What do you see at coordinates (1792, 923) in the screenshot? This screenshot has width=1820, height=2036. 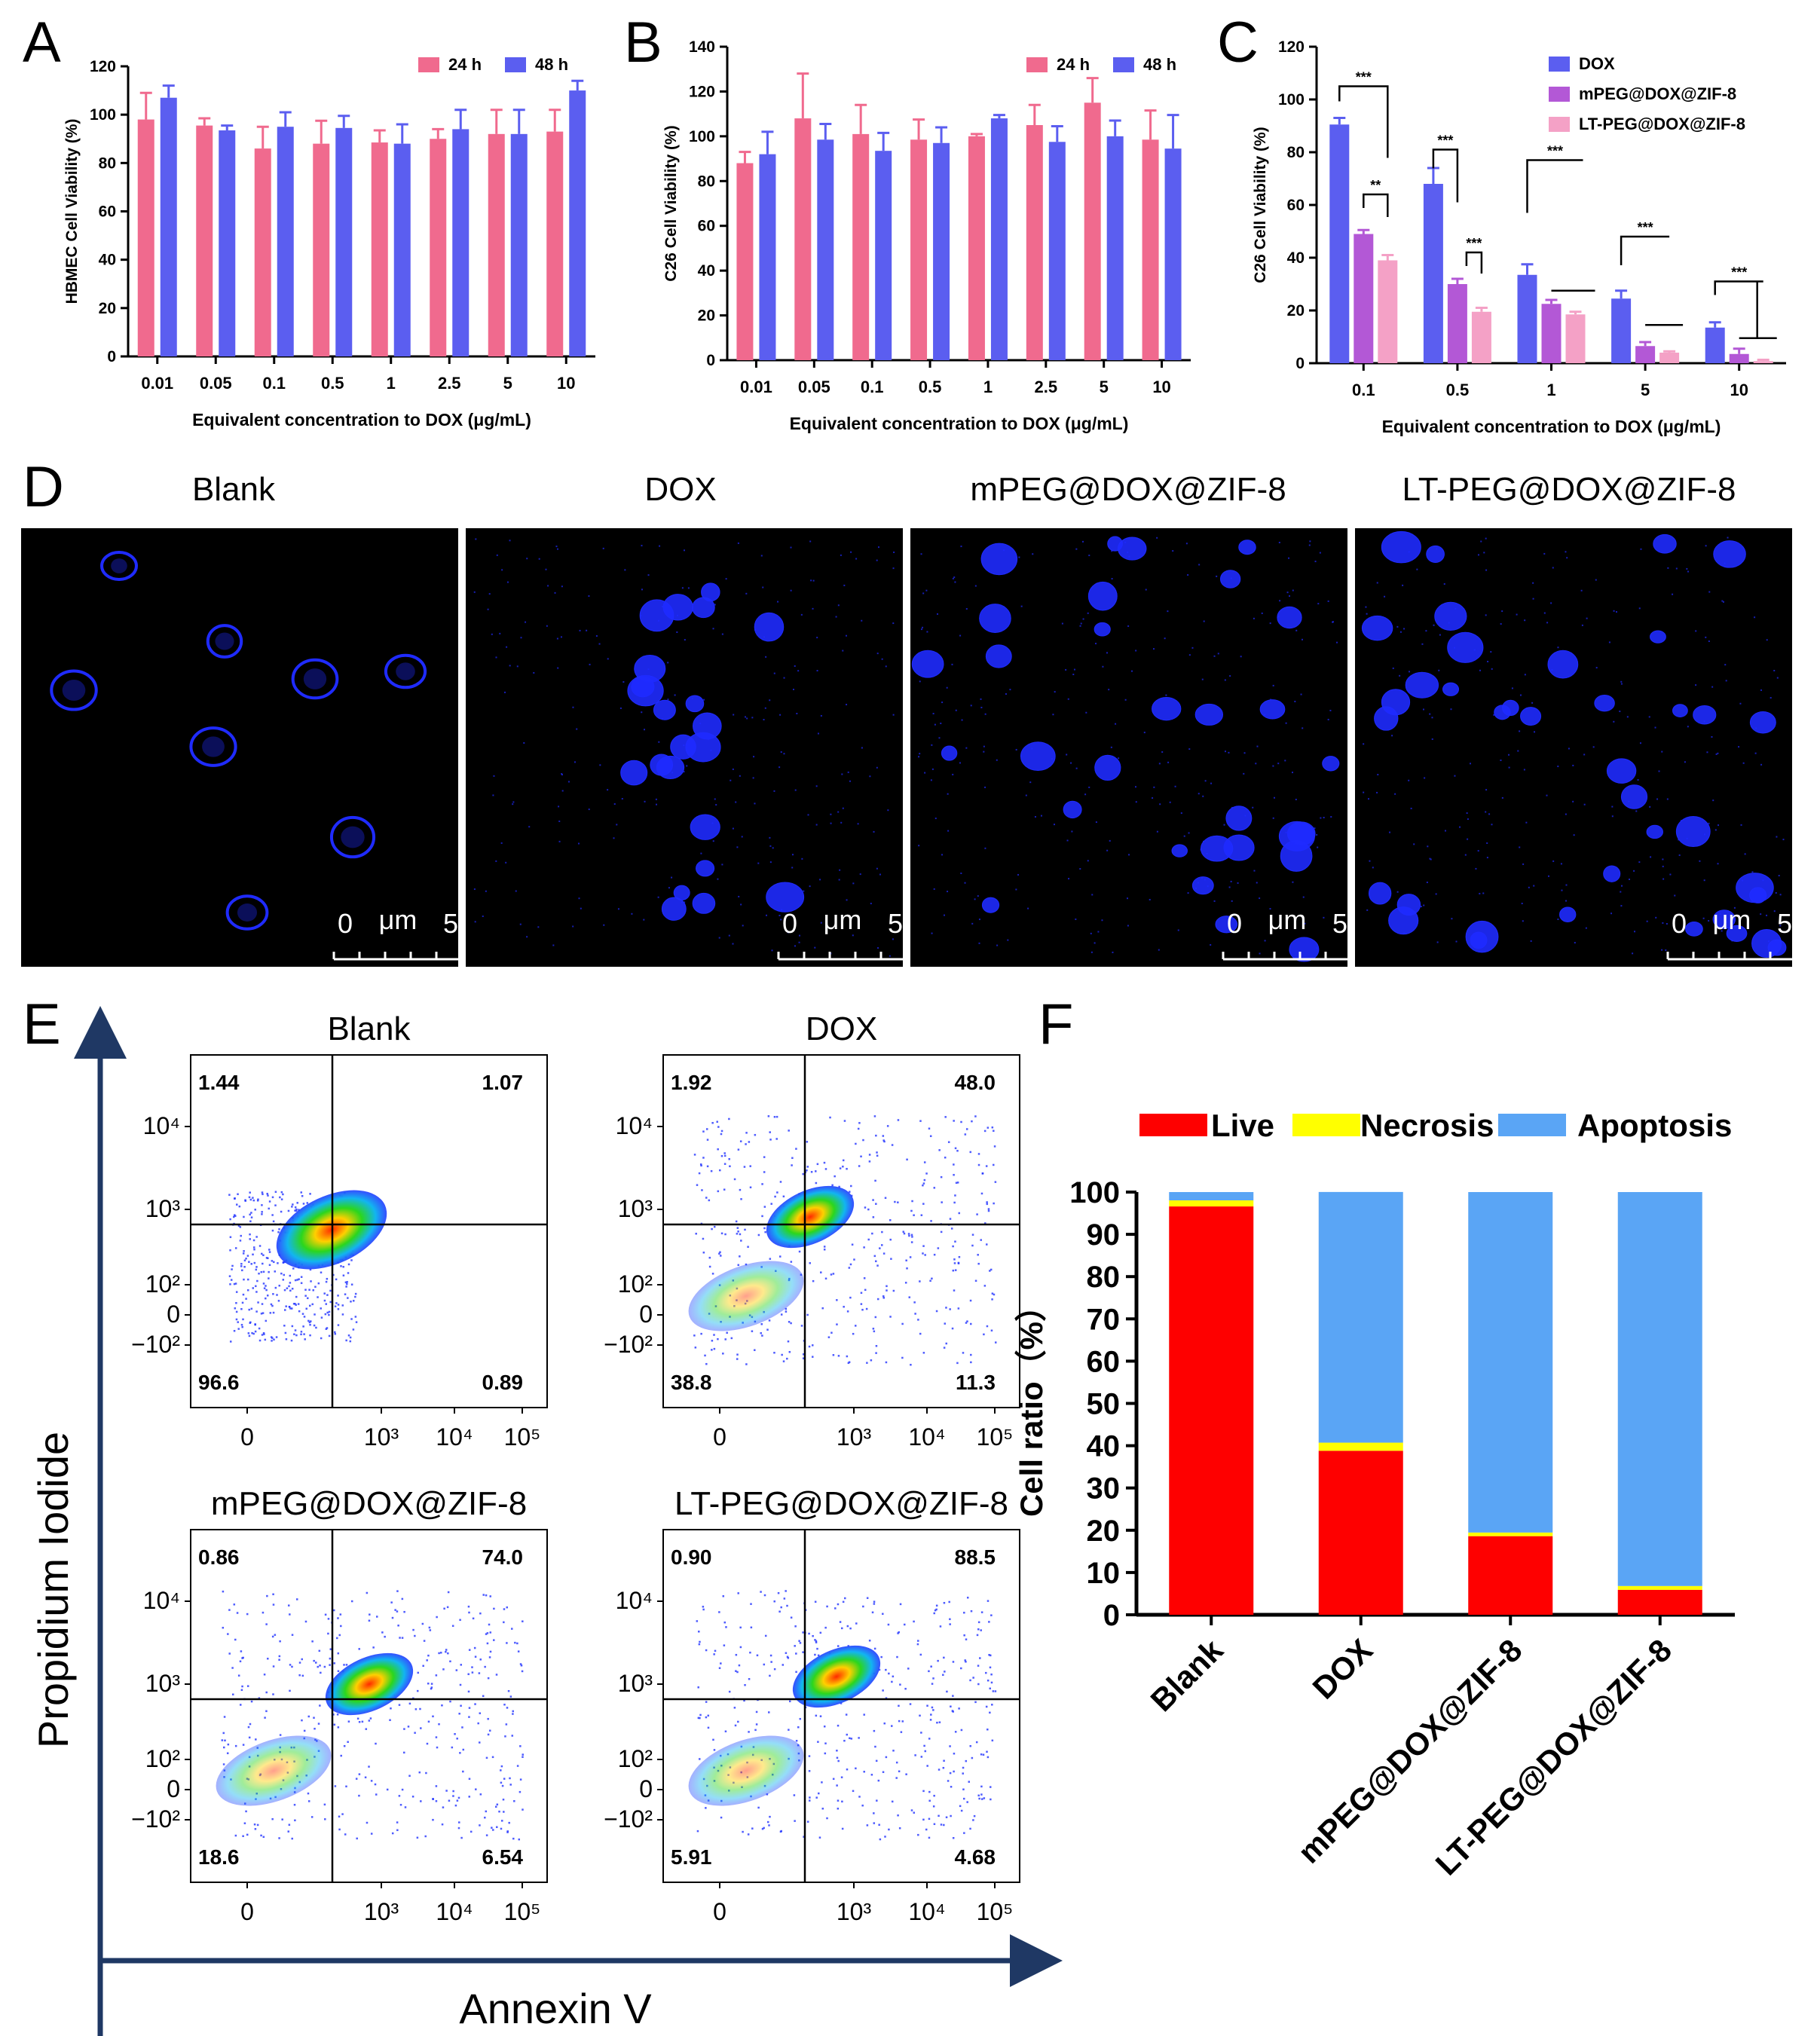 I see `scale-end: 50` at bounding box center [1792, 923].